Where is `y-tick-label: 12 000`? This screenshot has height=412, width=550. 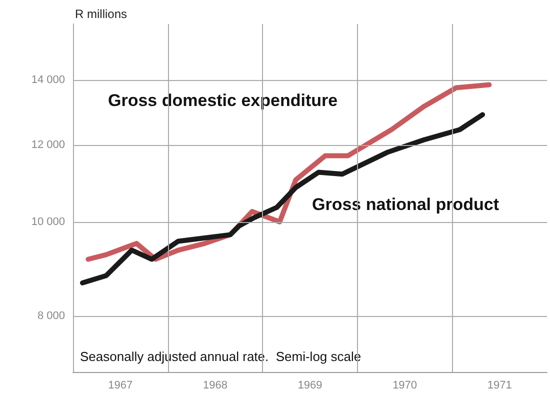
y-tick-label: 12 000 is located at coordinates (48, 145).